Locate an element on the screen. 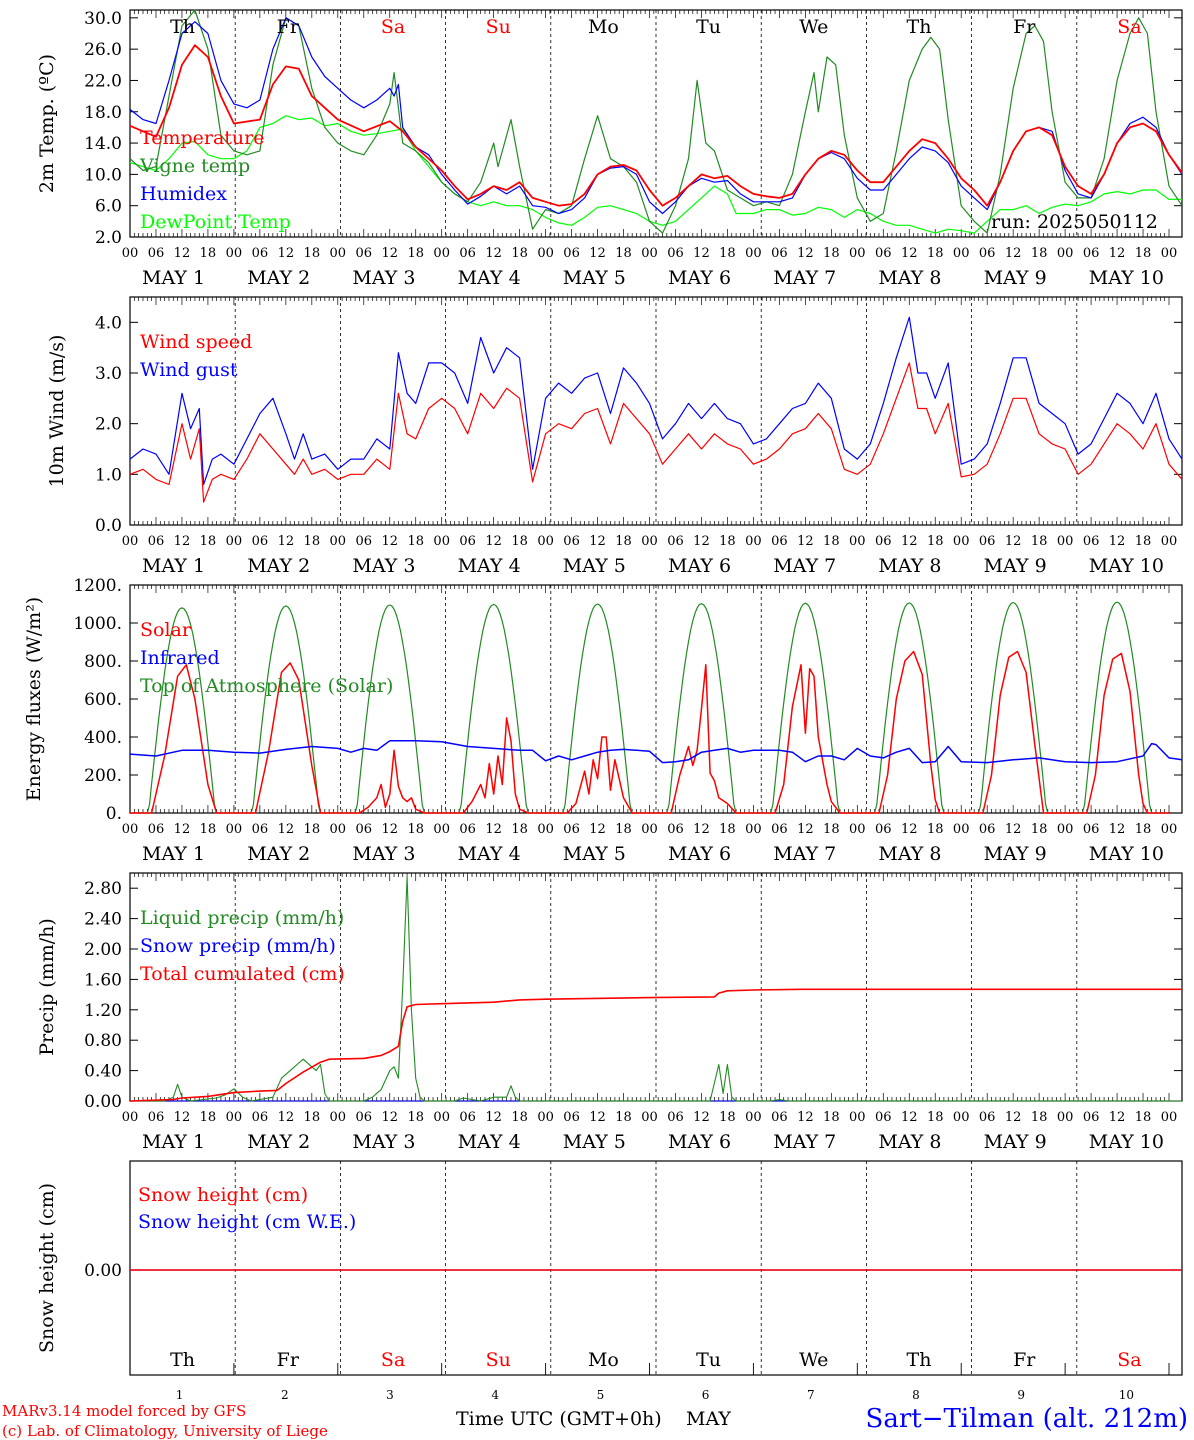 This screenshot has height=1440, width=1194. x-axis-month: MAY is located at coordinates (708, 1419).